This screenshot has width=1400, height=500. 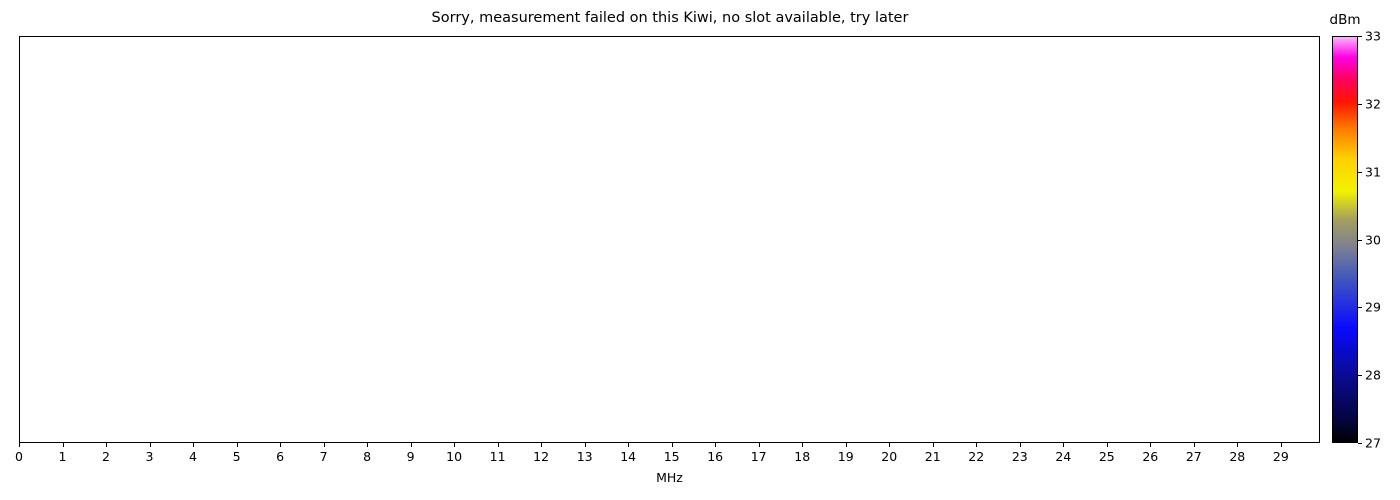 I want to click on x-axis-tick-label: 25, so click(x=1106, y=456).